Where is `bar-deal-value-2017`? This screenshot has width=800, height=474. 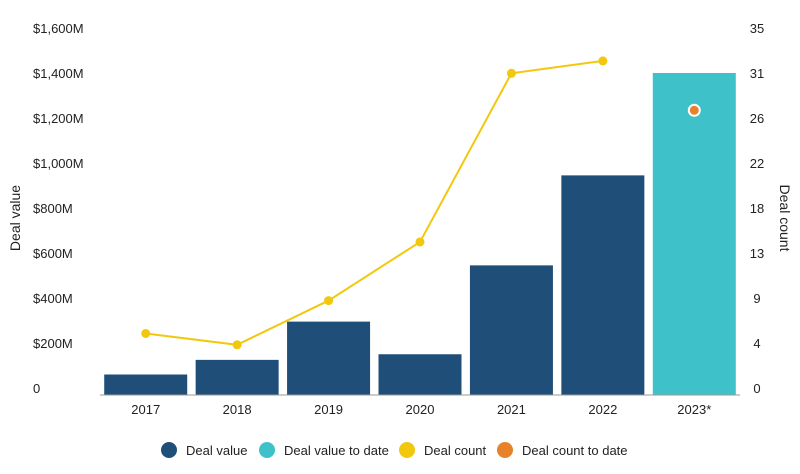
bar-deal-value-2017 is located at coordinates (146, 384).